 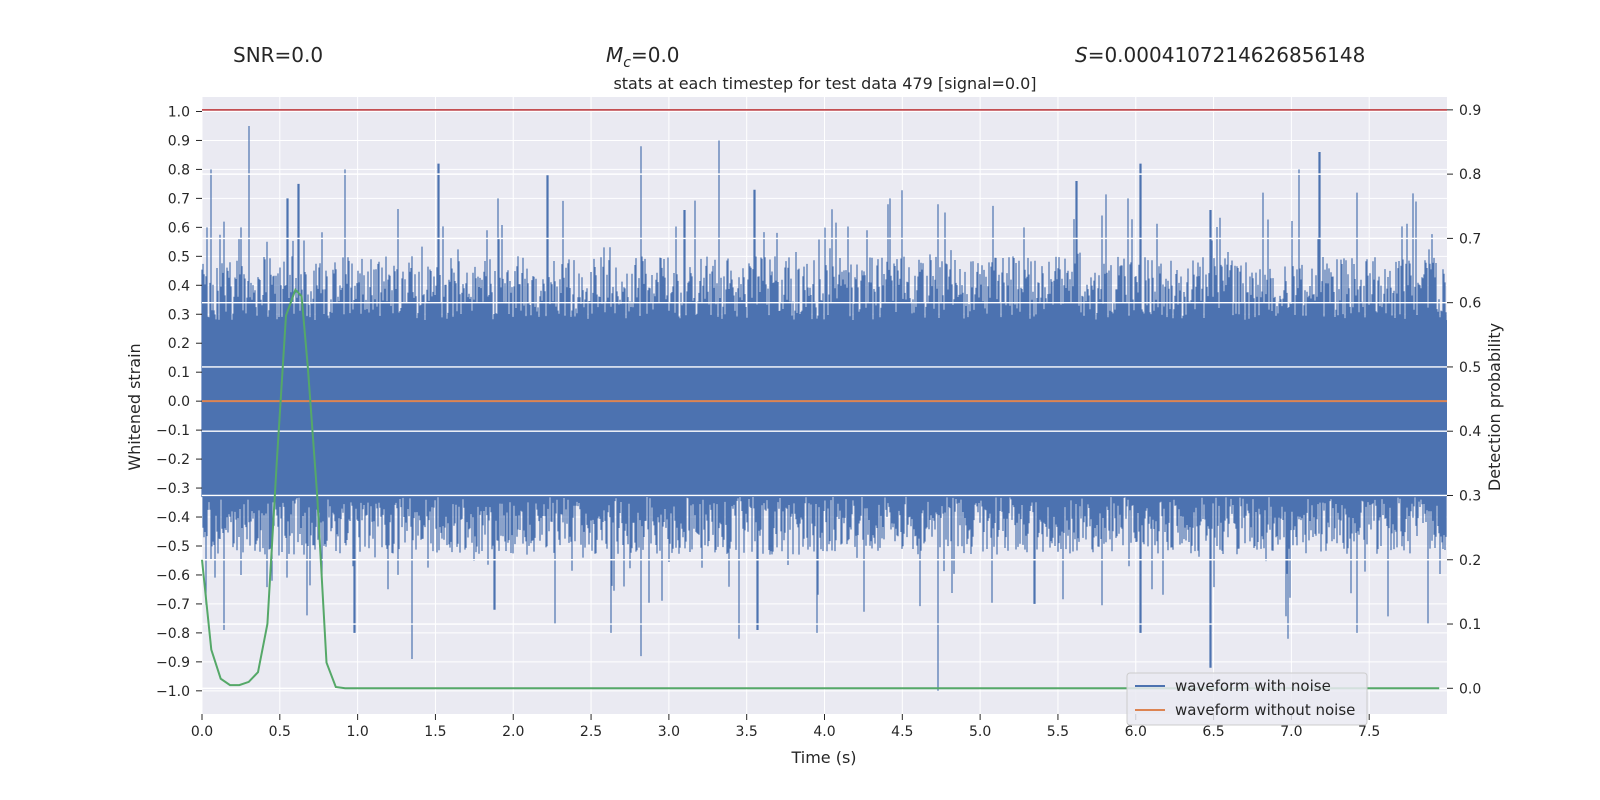 I want to click on y-left-tick-label: −0.2, so click(x=173, y=460).